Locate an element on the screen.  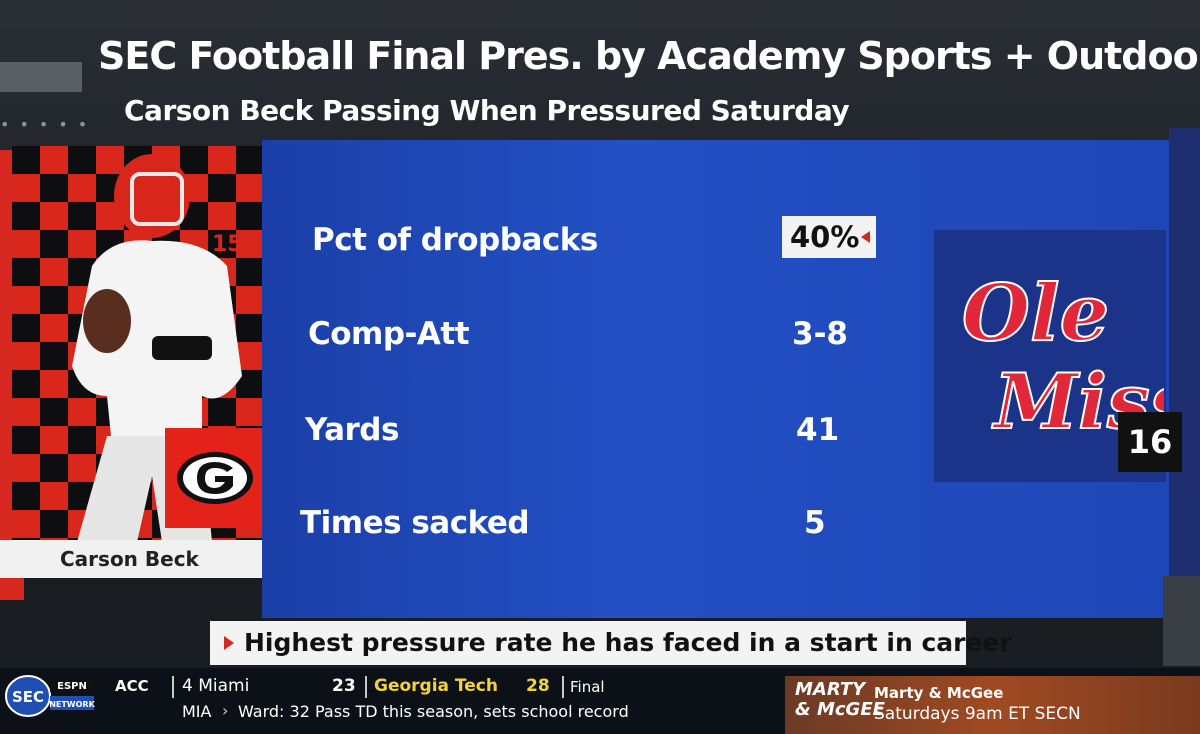
sec-network-logo: SEC ESPN NETWORK is located at coordinates (50, 696).